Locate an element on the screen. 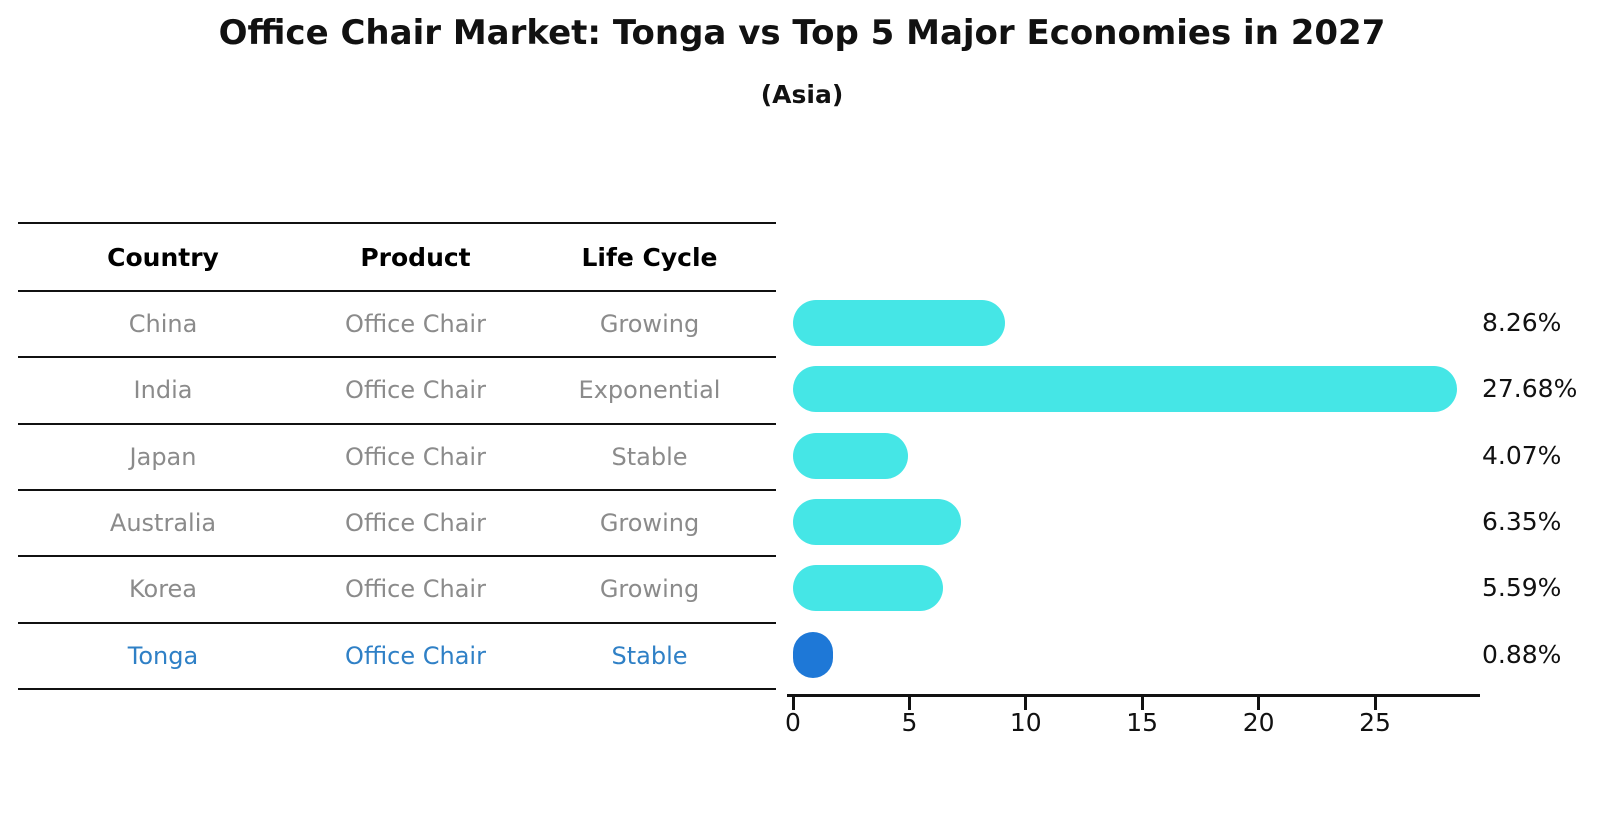 The width and height of the screenshot is (1604, 823). table-cell-country: India is located at coordinates (163, 390).